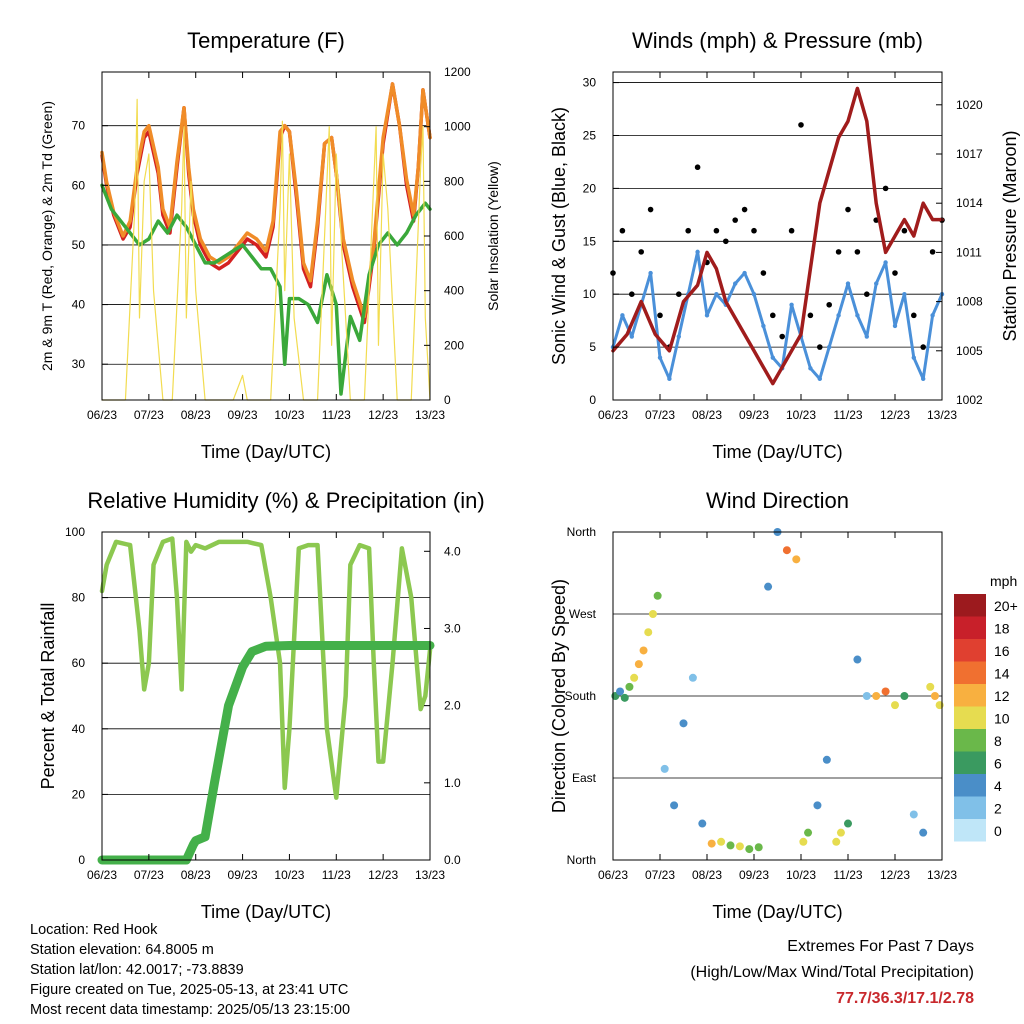 Image resolution: width=1024 pixels, height=1024 pixels. Describe the element at coordinates (581, 860) in the screenshot. I see `y-tick-label: North` at that location.